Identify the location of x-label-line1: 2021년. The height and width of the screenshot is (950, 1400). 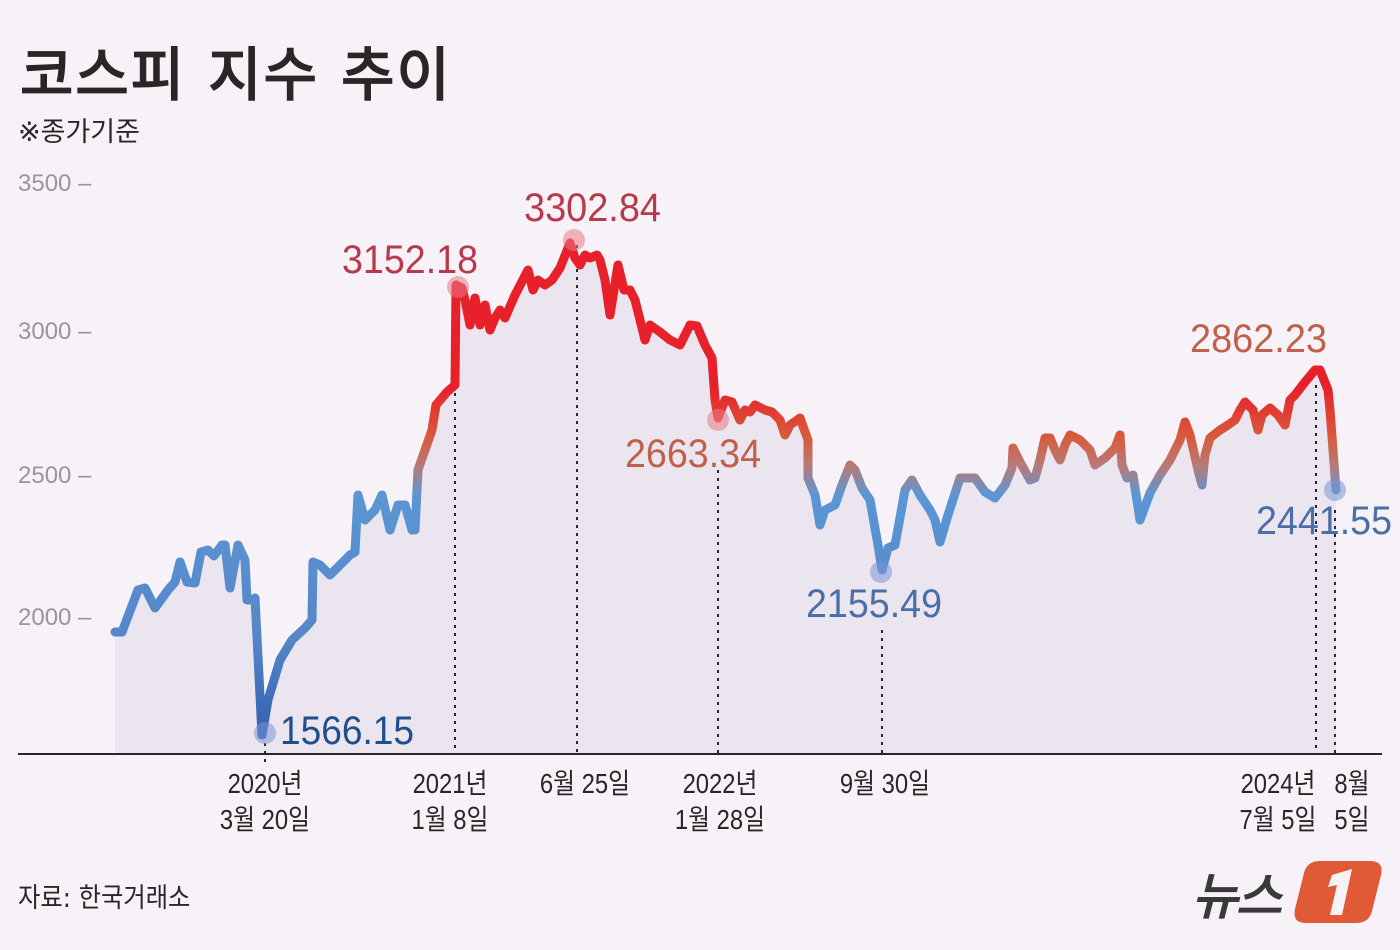
(450, 783).